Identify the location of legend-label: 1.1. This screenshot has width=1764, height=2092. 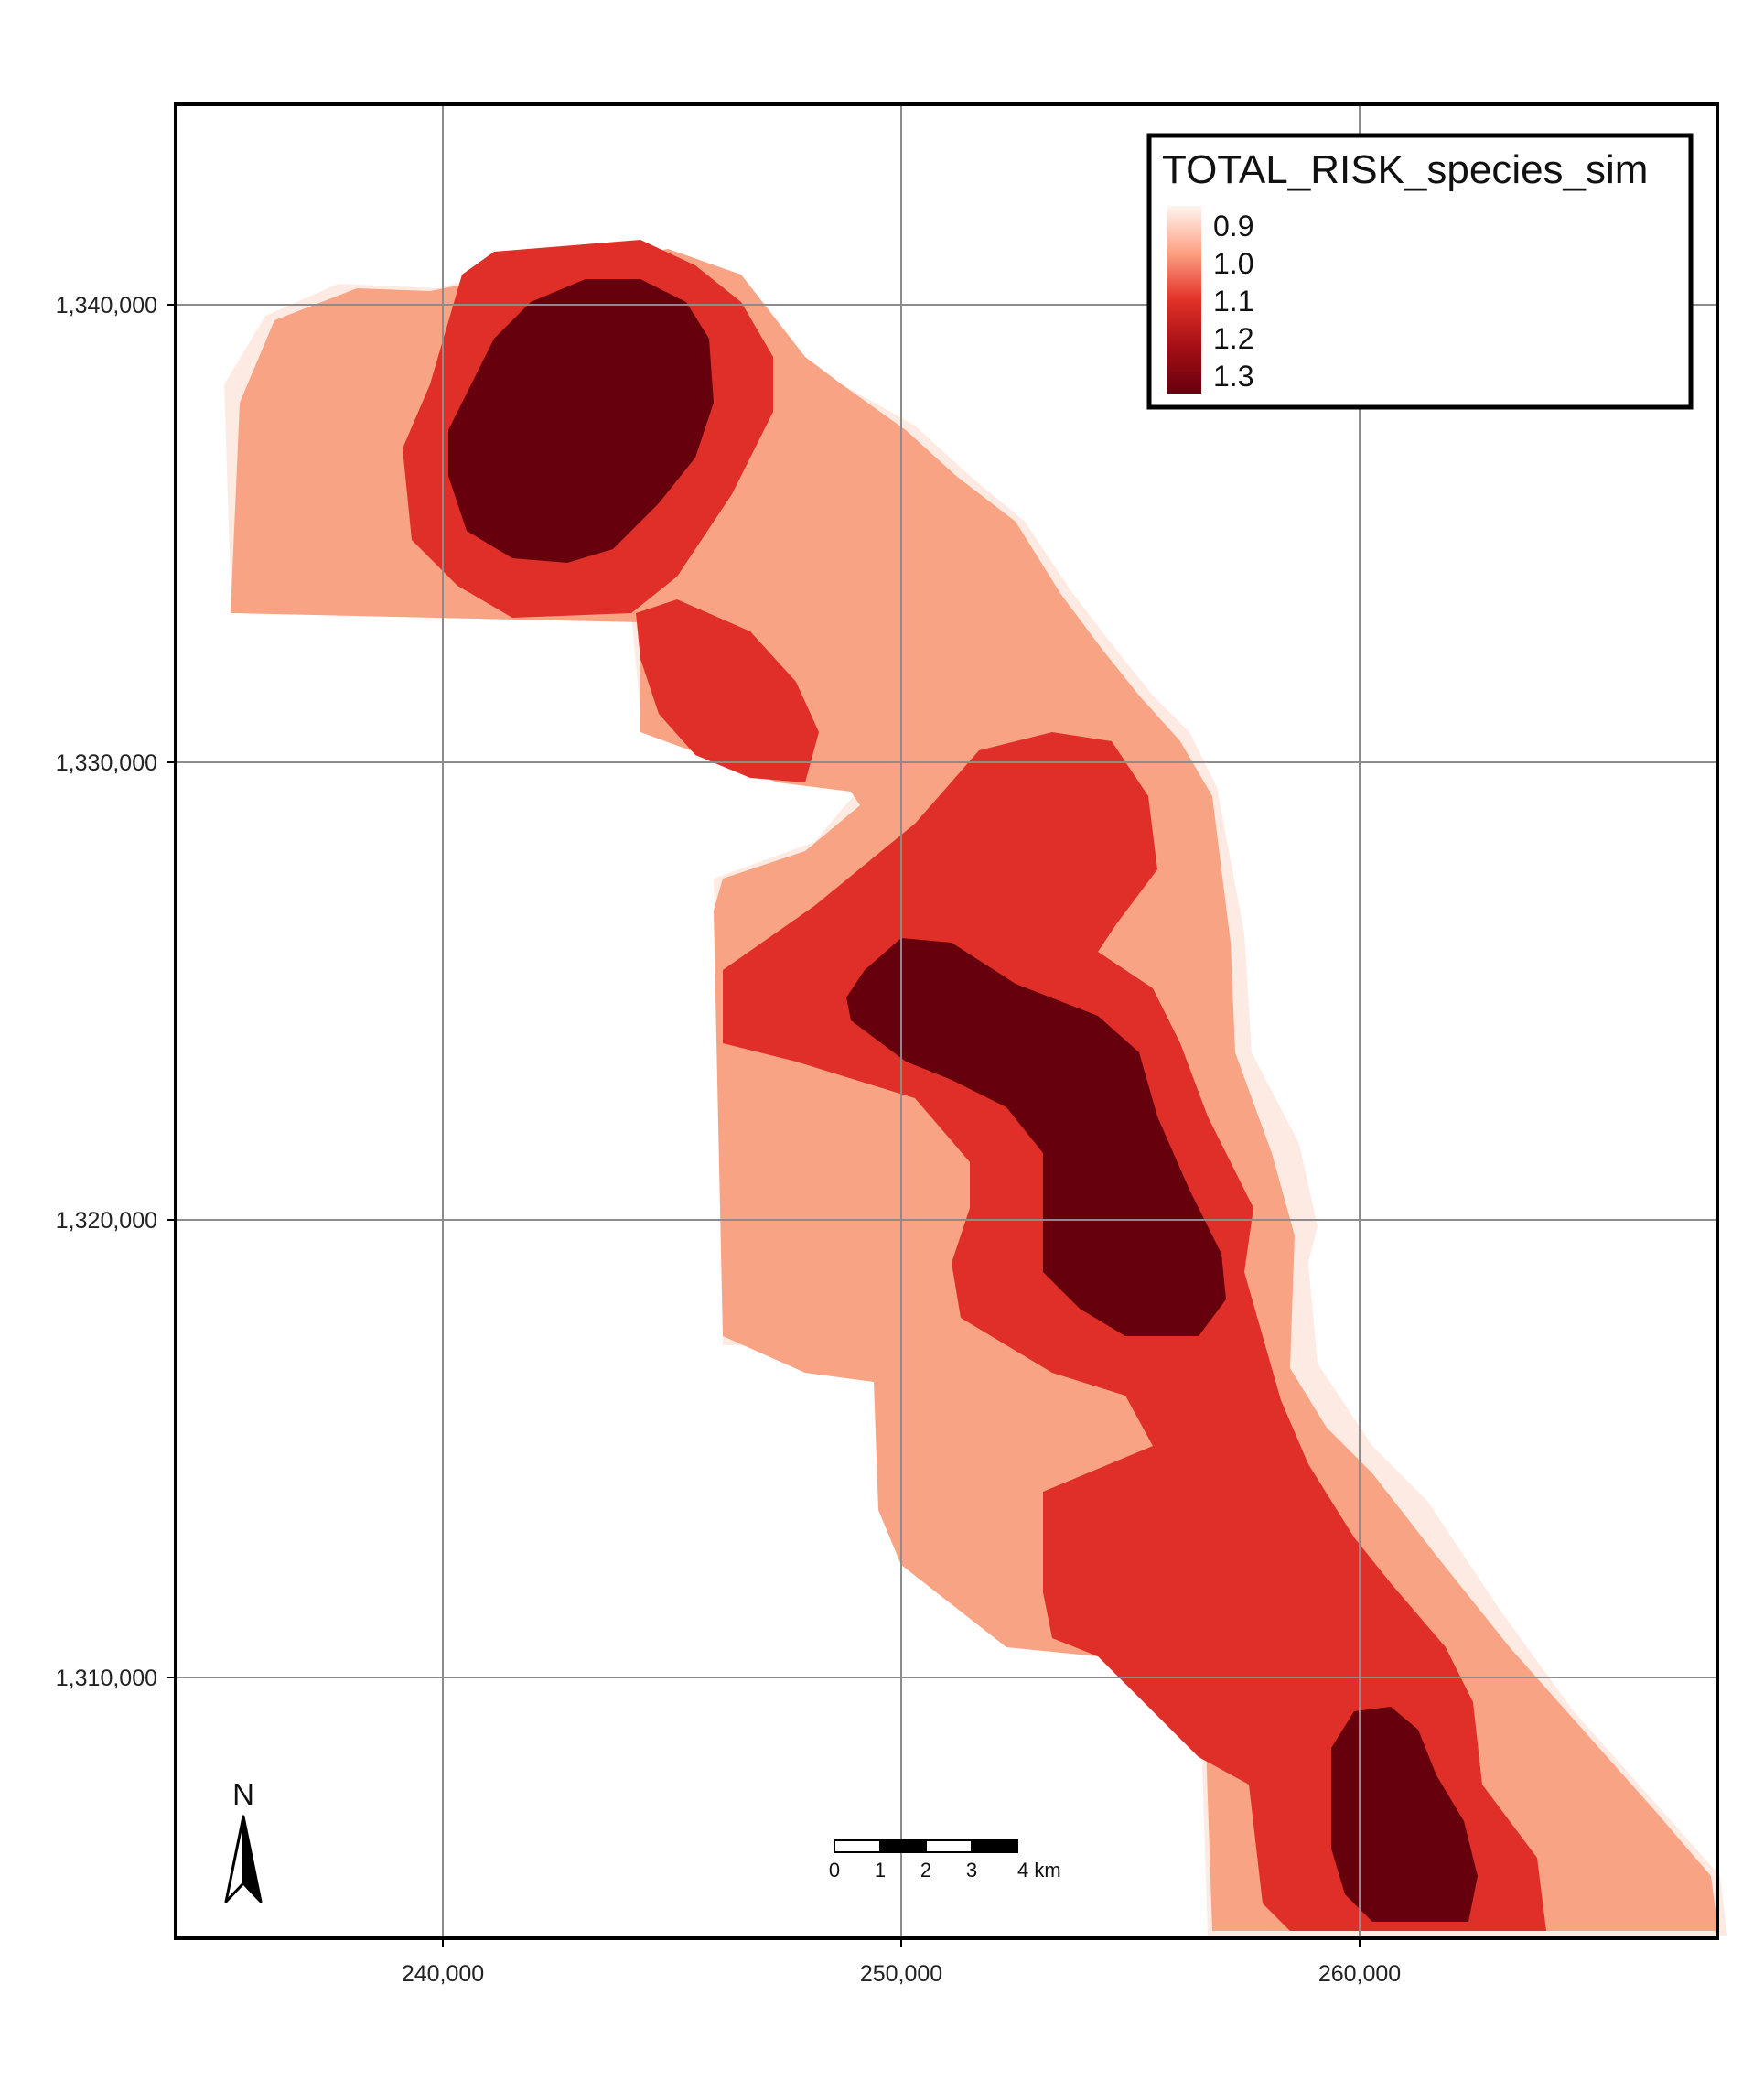
(1233, 302).